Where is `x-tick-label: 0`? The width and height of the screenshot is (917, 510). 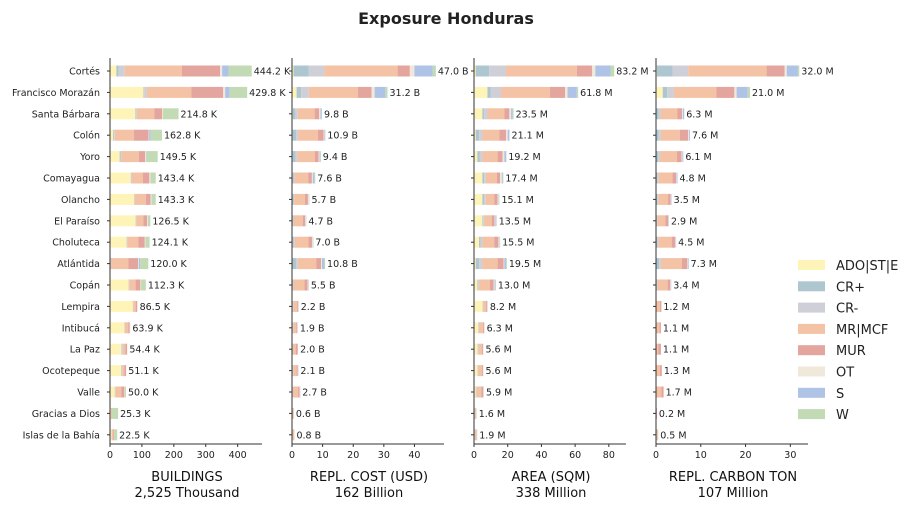 x-tick-label: 0 is located at coordinates (656, 455).